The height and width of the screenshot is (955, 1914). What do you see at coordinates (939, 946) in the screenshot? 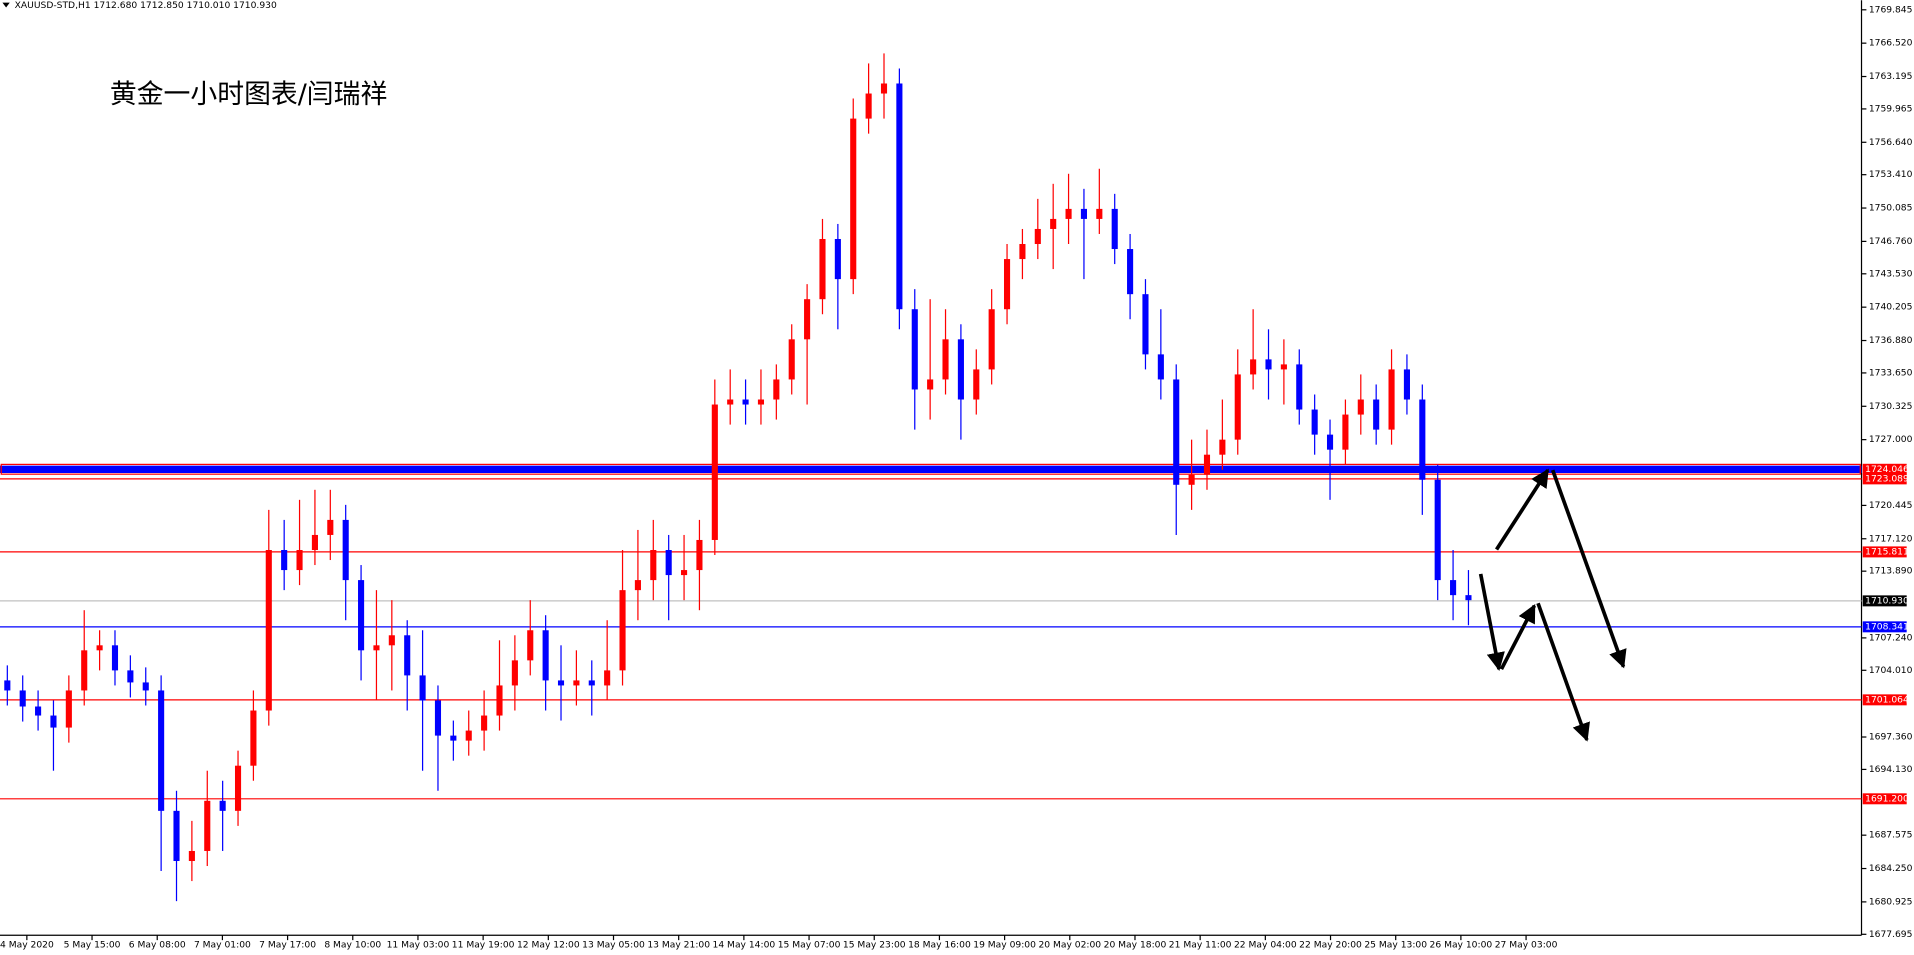
I see `x-tick-label: 18 May 16:00` at bounding box center [939, 946].